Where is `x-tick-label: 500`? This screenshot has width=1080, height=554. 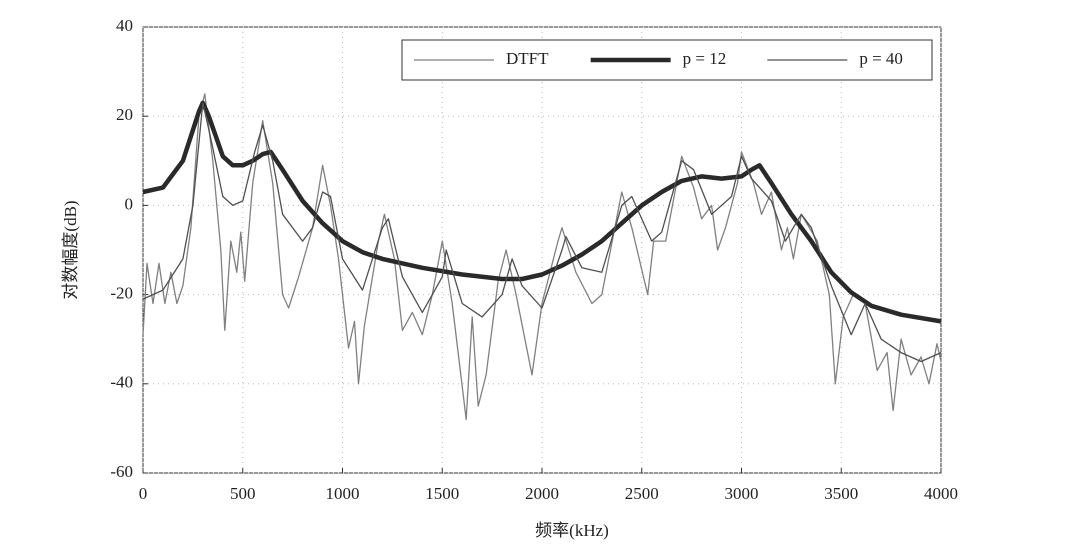 x-tick-label: 500 is located at coordinates (243, 493).